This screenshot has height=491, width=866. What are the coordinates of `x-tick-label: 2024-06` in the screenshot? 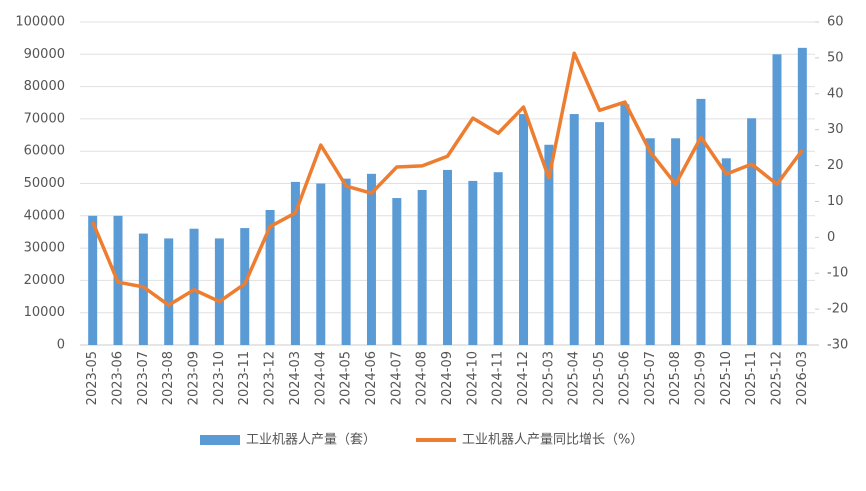 It's located at (371, 378).